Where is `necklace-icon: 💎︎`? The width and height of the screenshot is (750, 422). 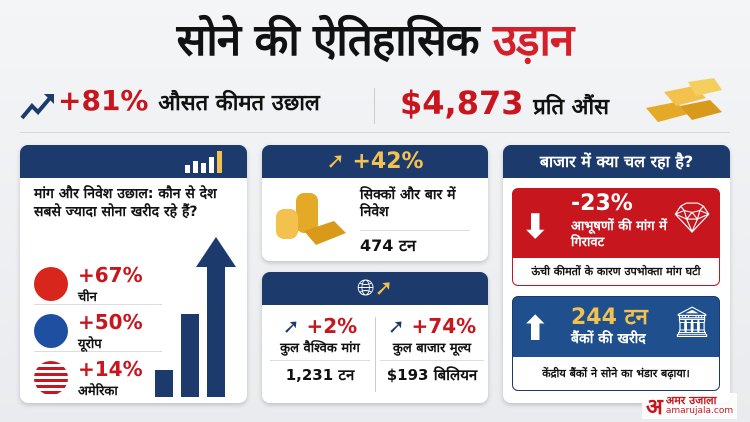
necklace-icon: 💎︎ is located at coordinates (692, 218).